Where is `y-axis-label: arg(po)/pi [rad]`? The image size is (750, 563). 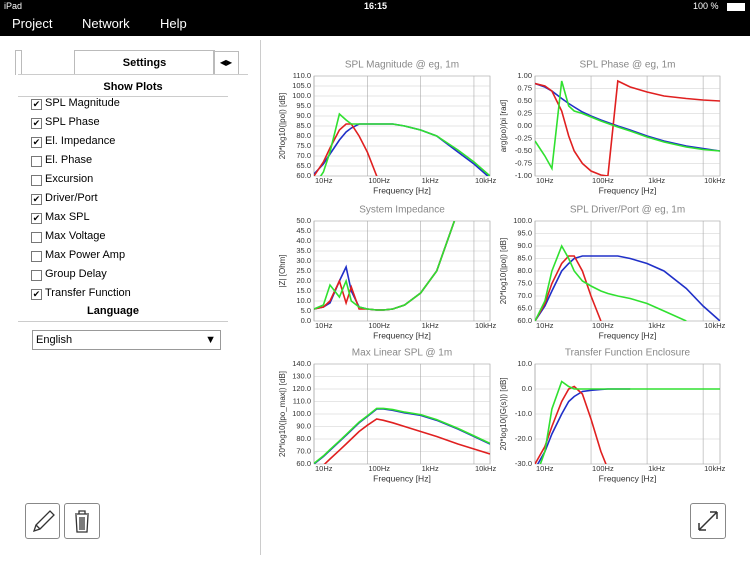 y-axis-label: arg(po)/pi [rad] is located at coordinates (503, 126).